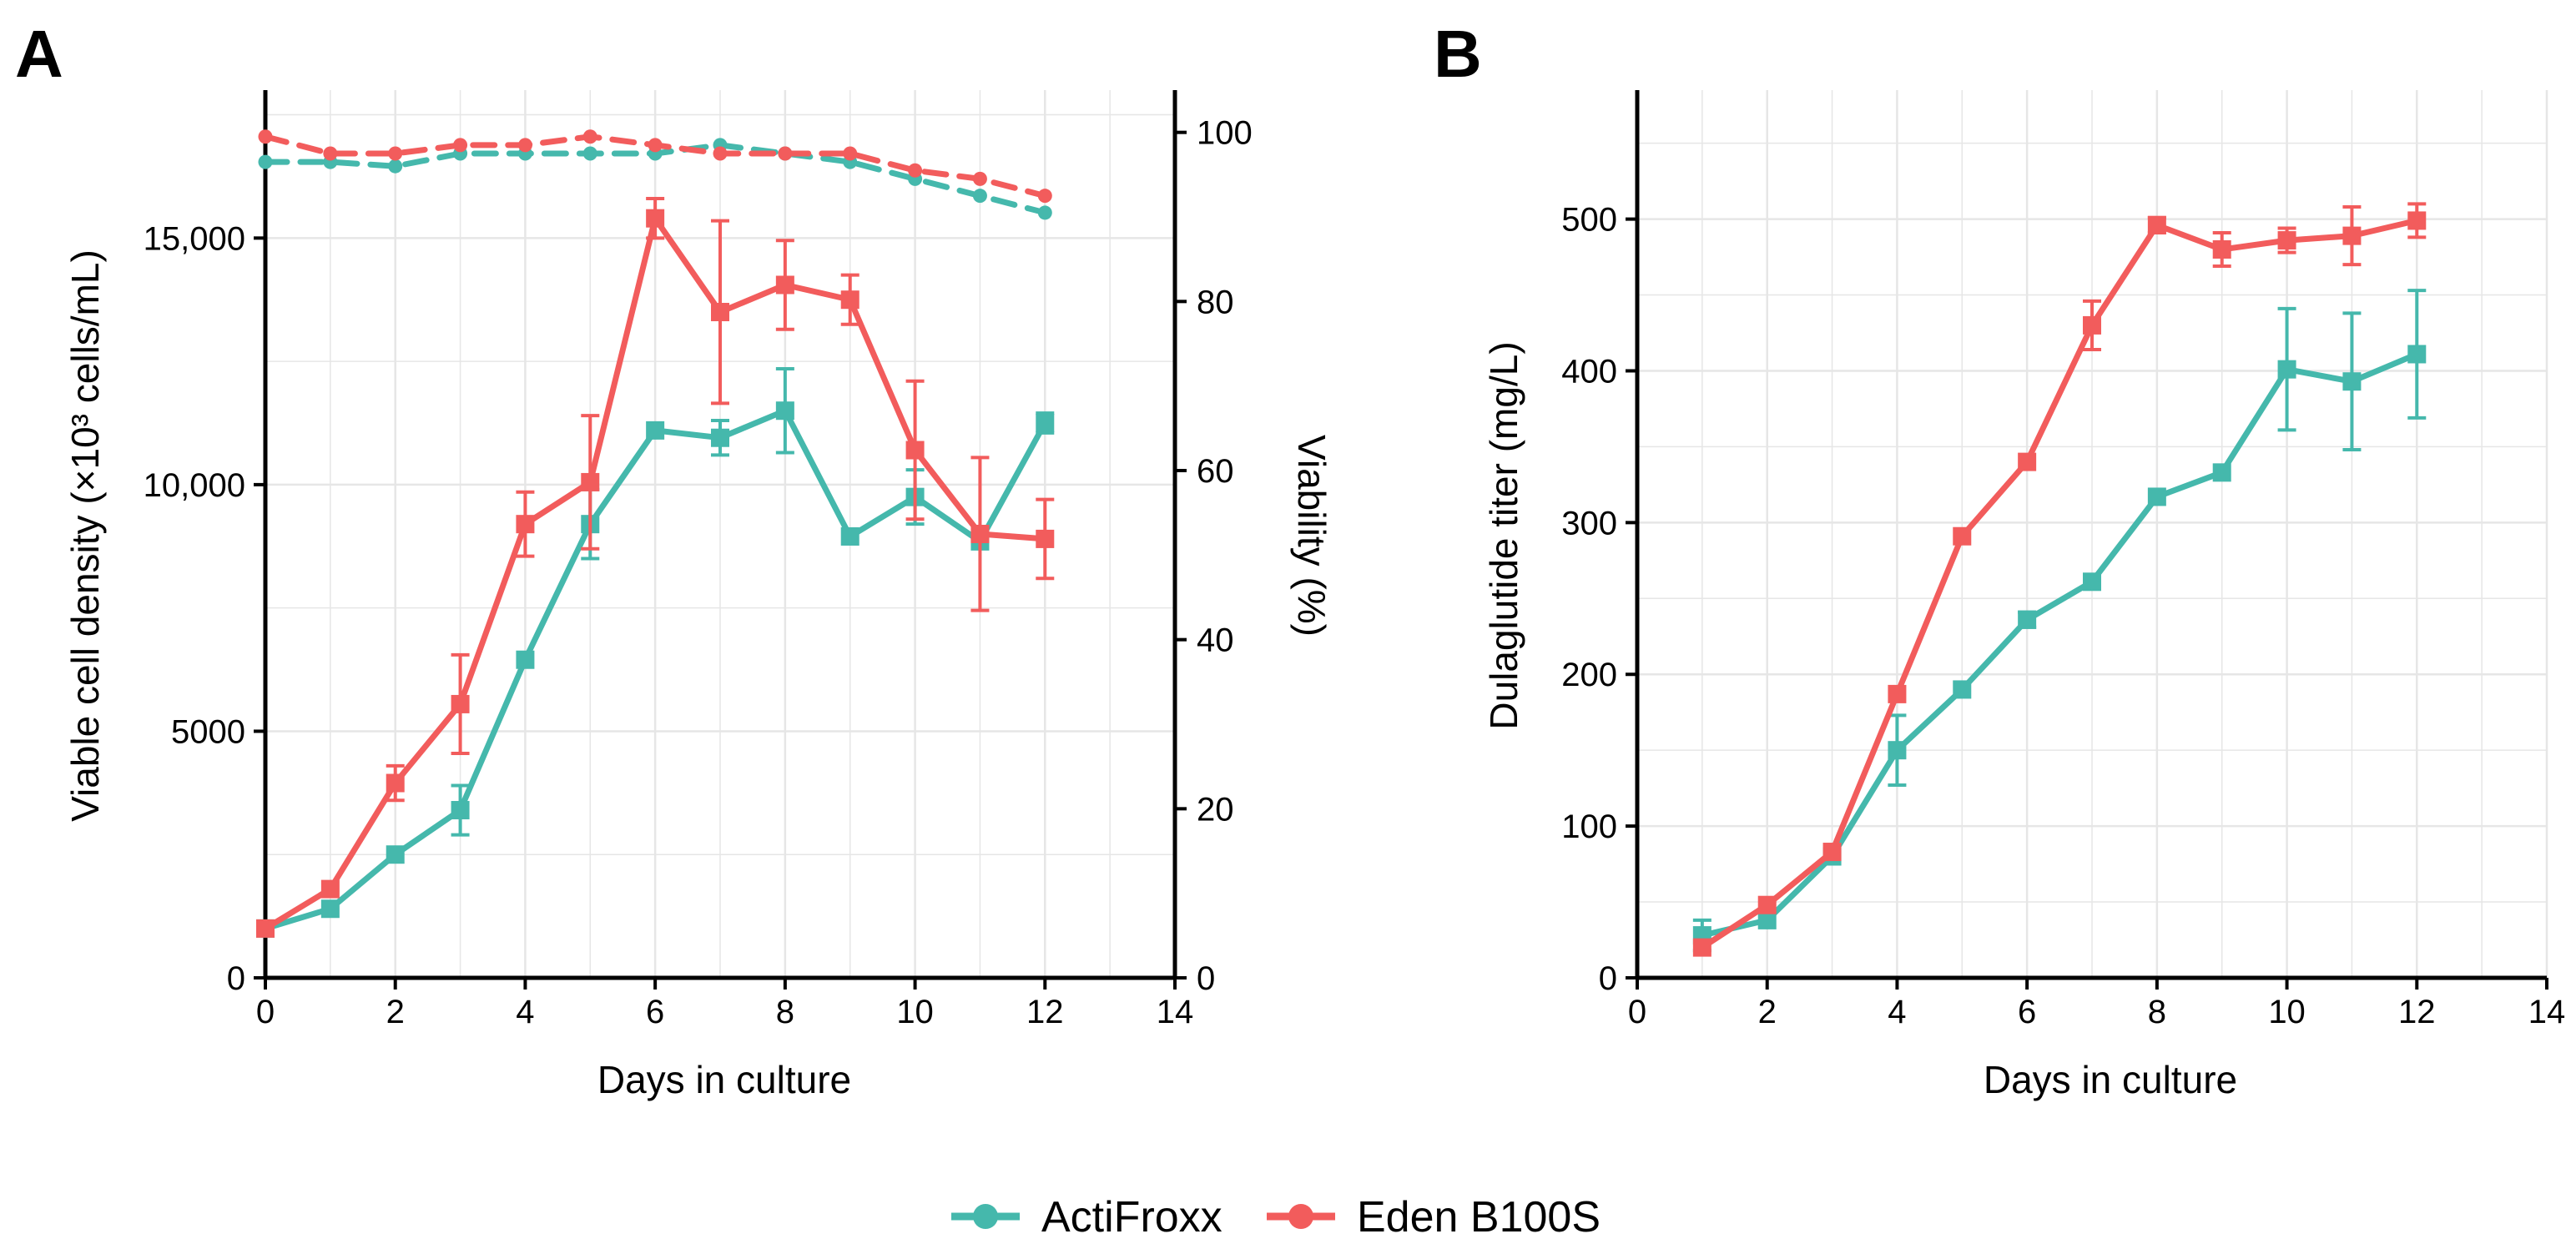  I want to click on y-tick-label: 200, so click(1589, 675).